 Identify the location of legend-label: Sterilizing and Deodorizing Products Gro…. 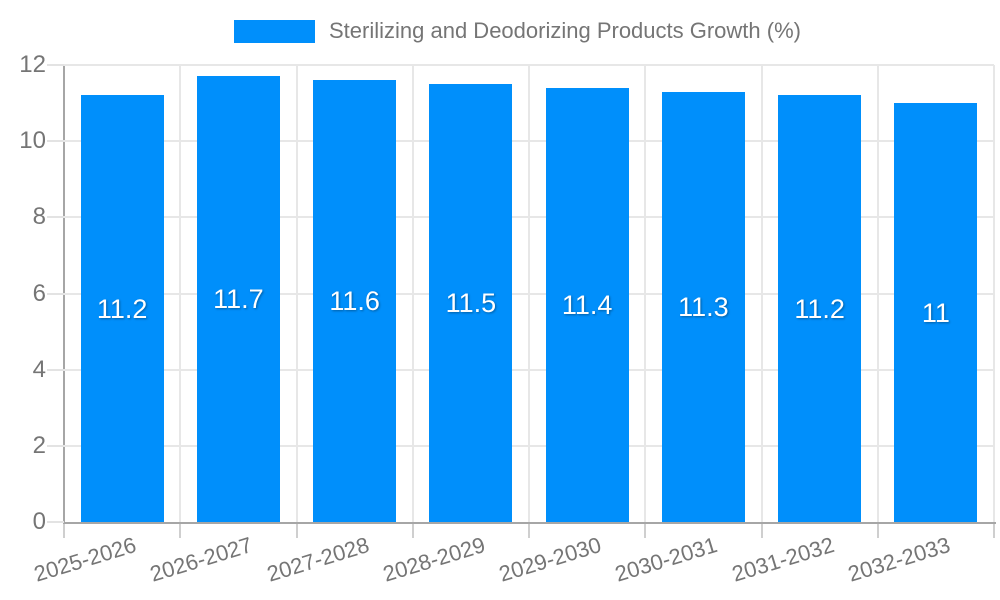
(565, 30).